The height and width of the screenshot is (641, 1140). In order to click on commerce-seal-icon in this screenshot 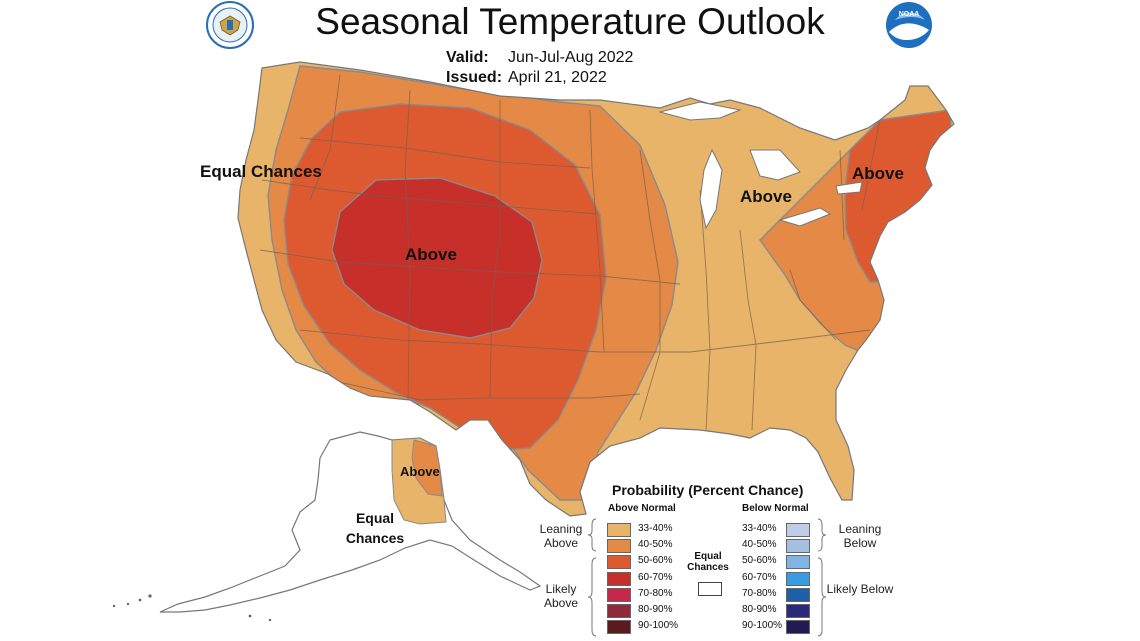, I will do `click(230, 25)`.